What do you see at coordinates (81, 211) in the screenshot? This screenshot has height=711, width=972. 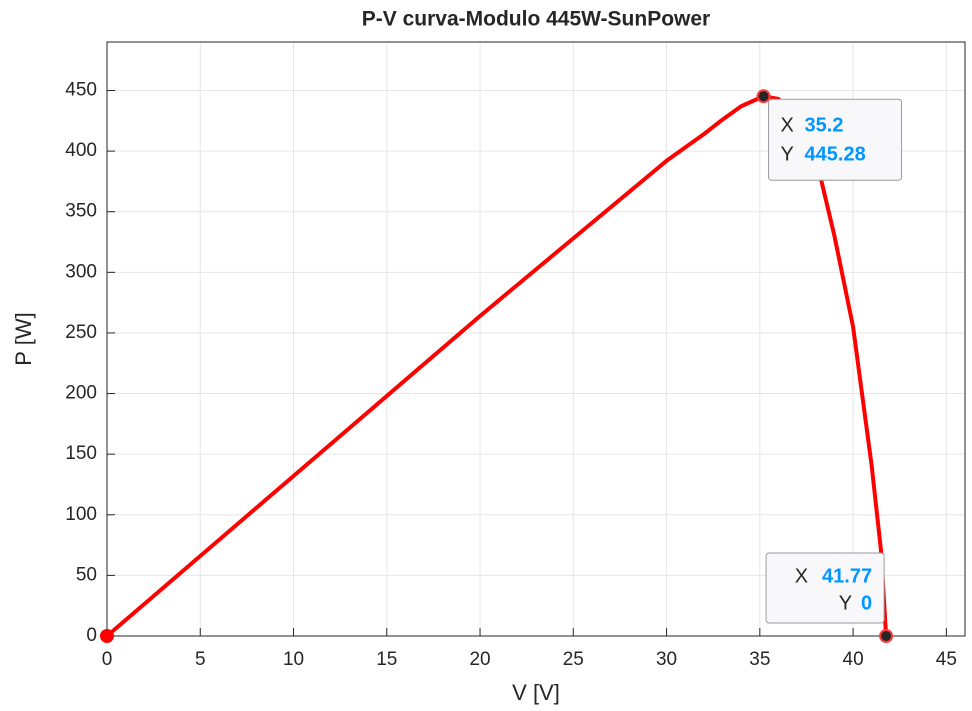 I see `y-tick-label: 350` at bounding box center [81, 211].